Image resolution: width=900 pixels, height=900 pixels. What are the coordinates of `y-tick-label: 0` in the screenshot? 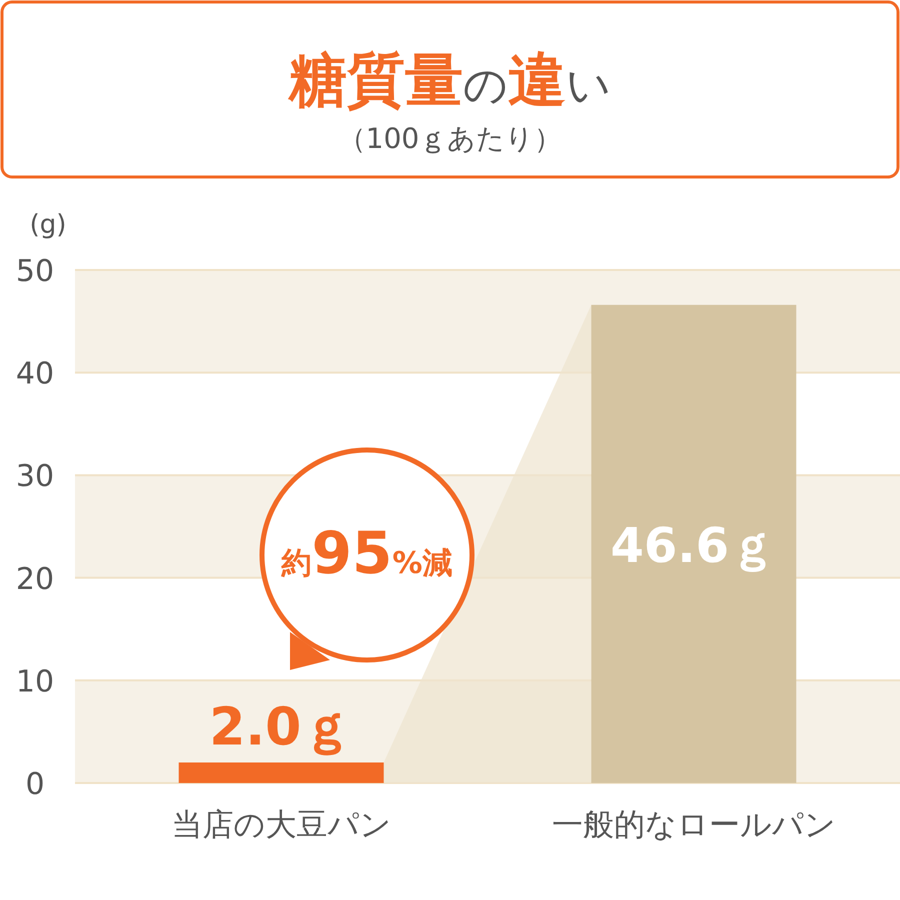 It's located at (35, 784).